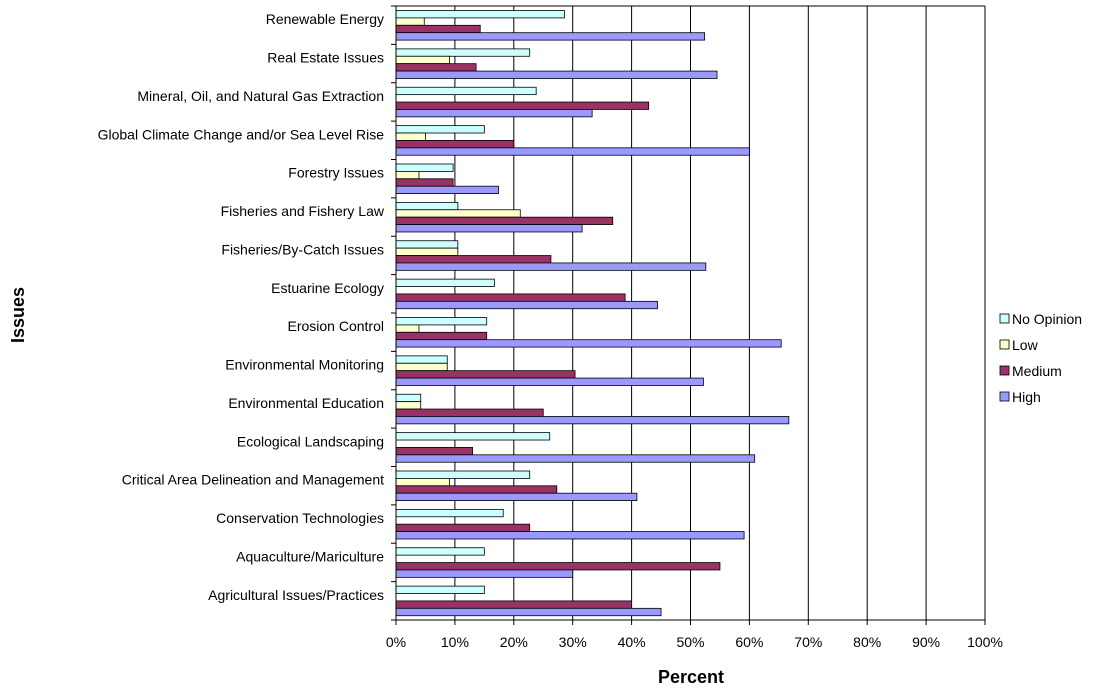 The image size is (1107, 693). Describe the element at coordinates (455, 642) in the screenshot. I see `x-tick-label: 10%` at that location.